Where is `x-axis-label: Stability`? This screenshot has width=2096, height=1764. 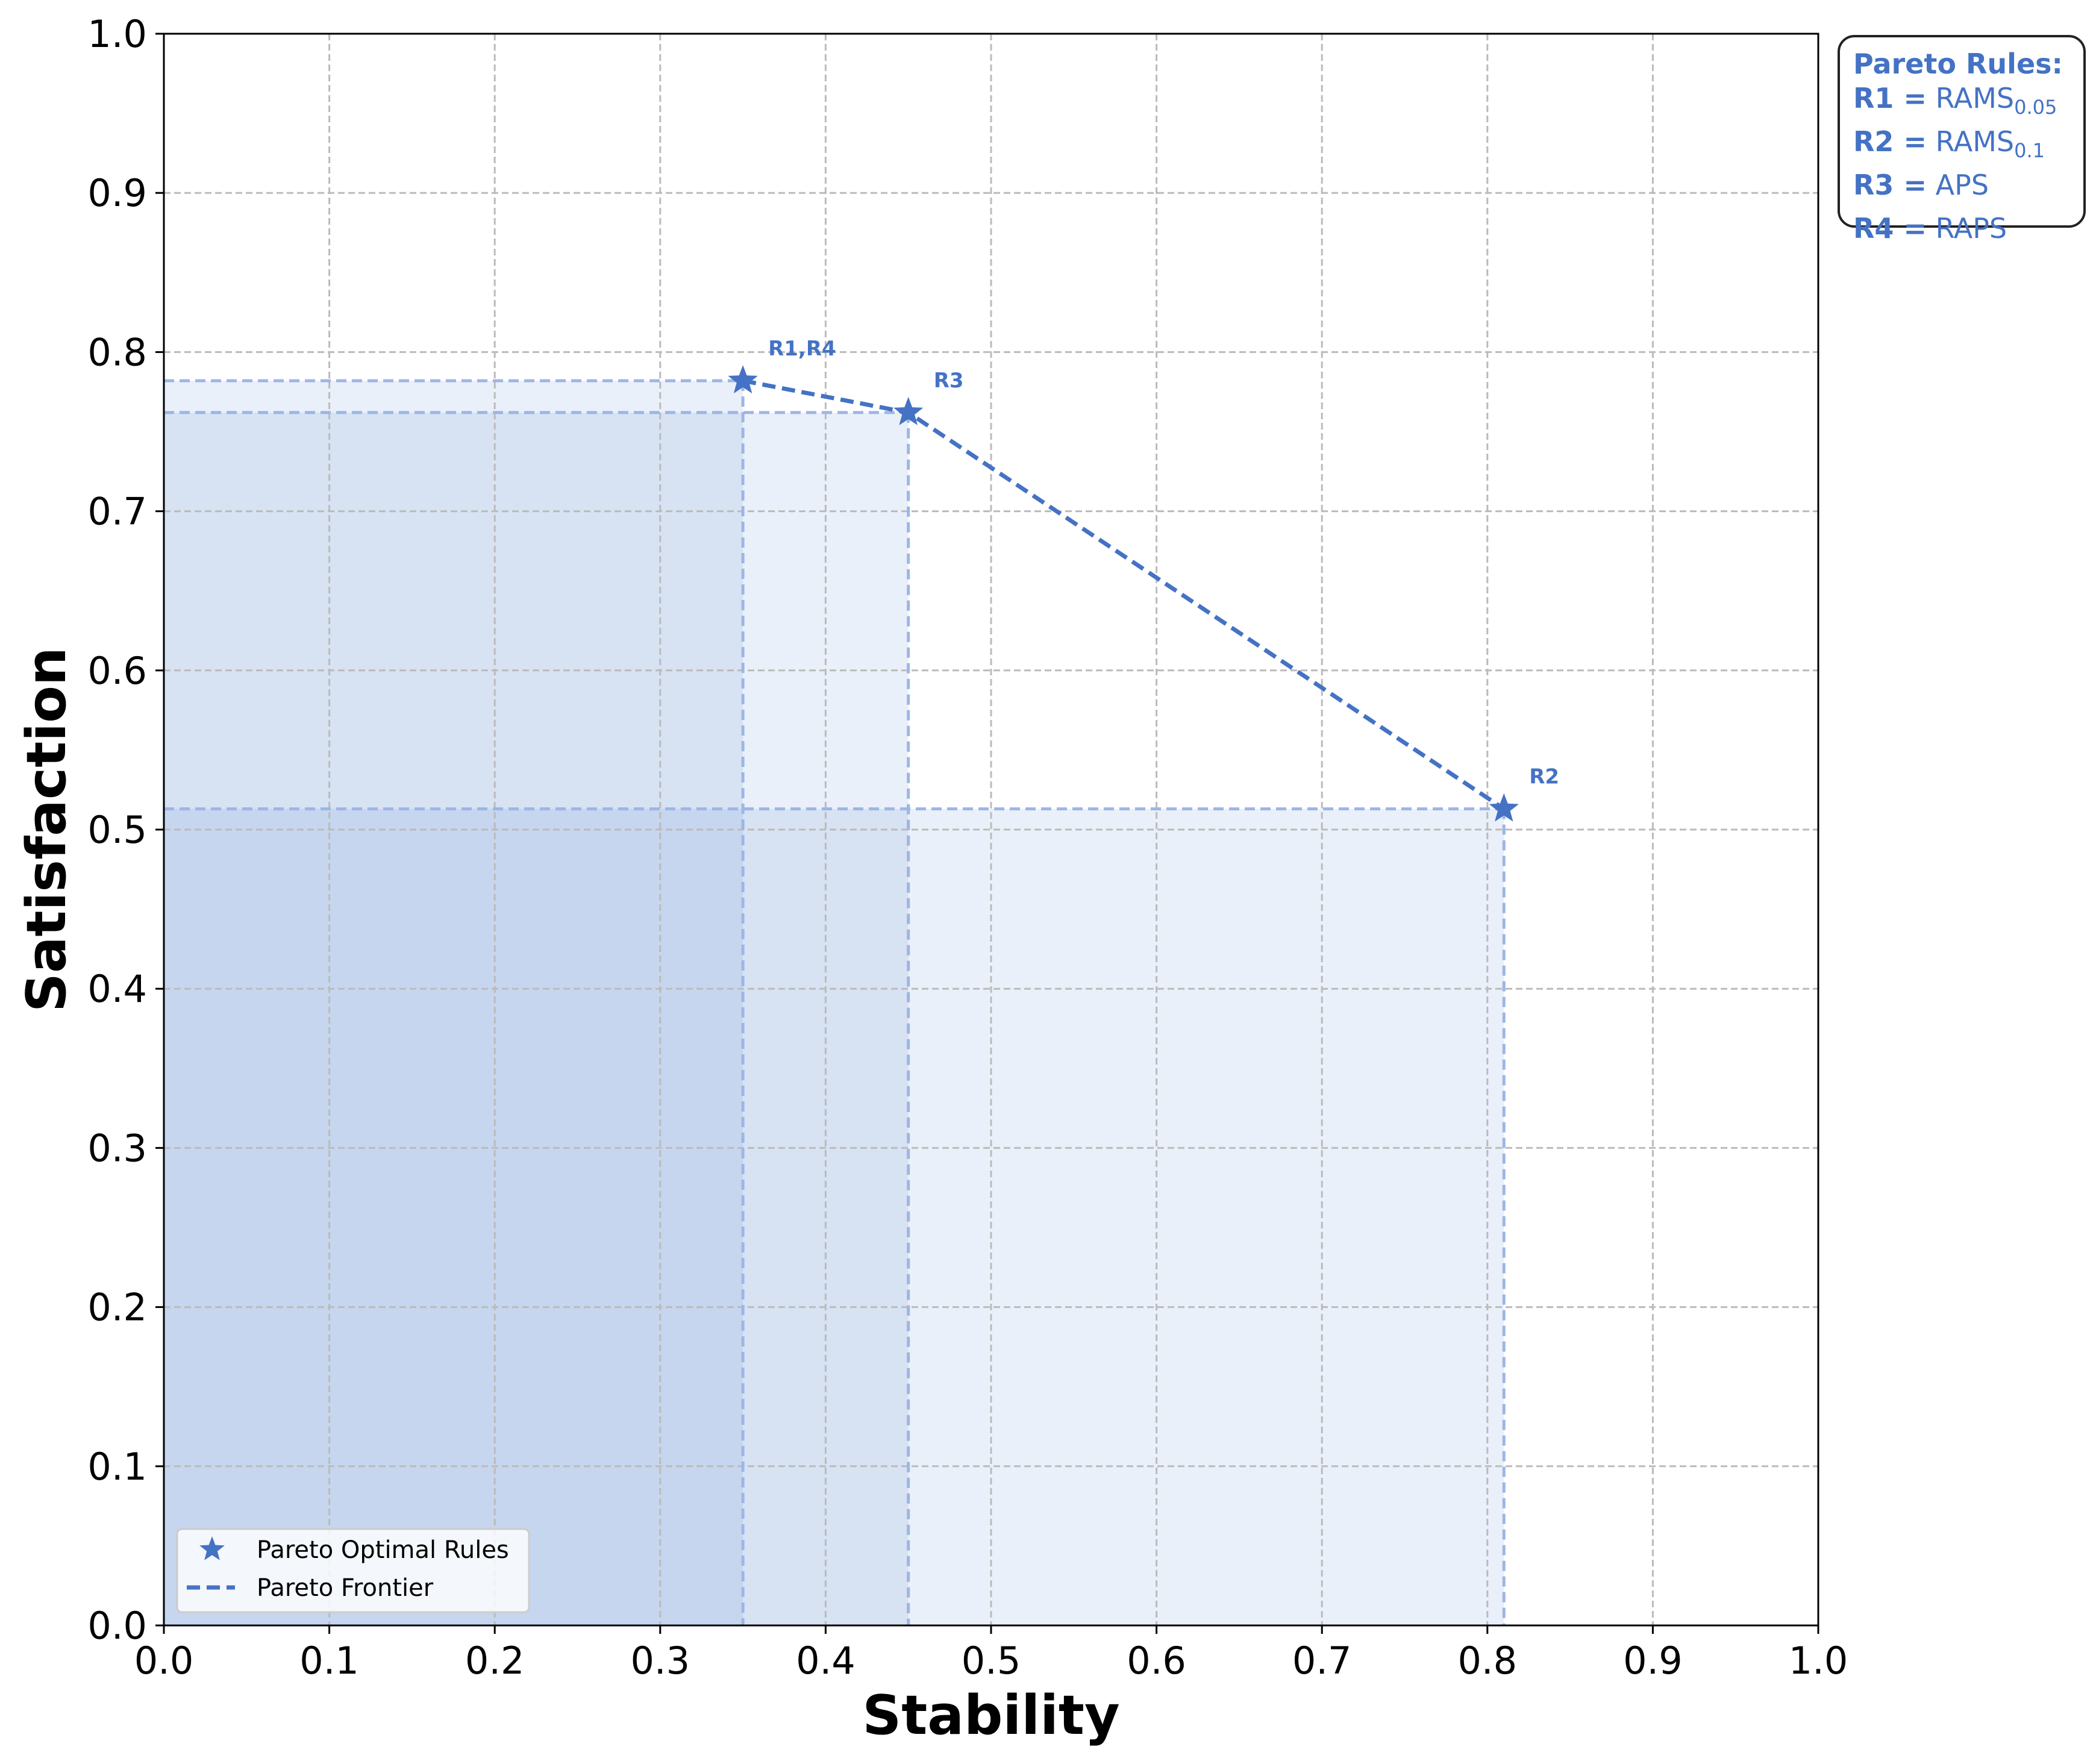
x-axis-label: Stability is located at coordinates (990, 1715).